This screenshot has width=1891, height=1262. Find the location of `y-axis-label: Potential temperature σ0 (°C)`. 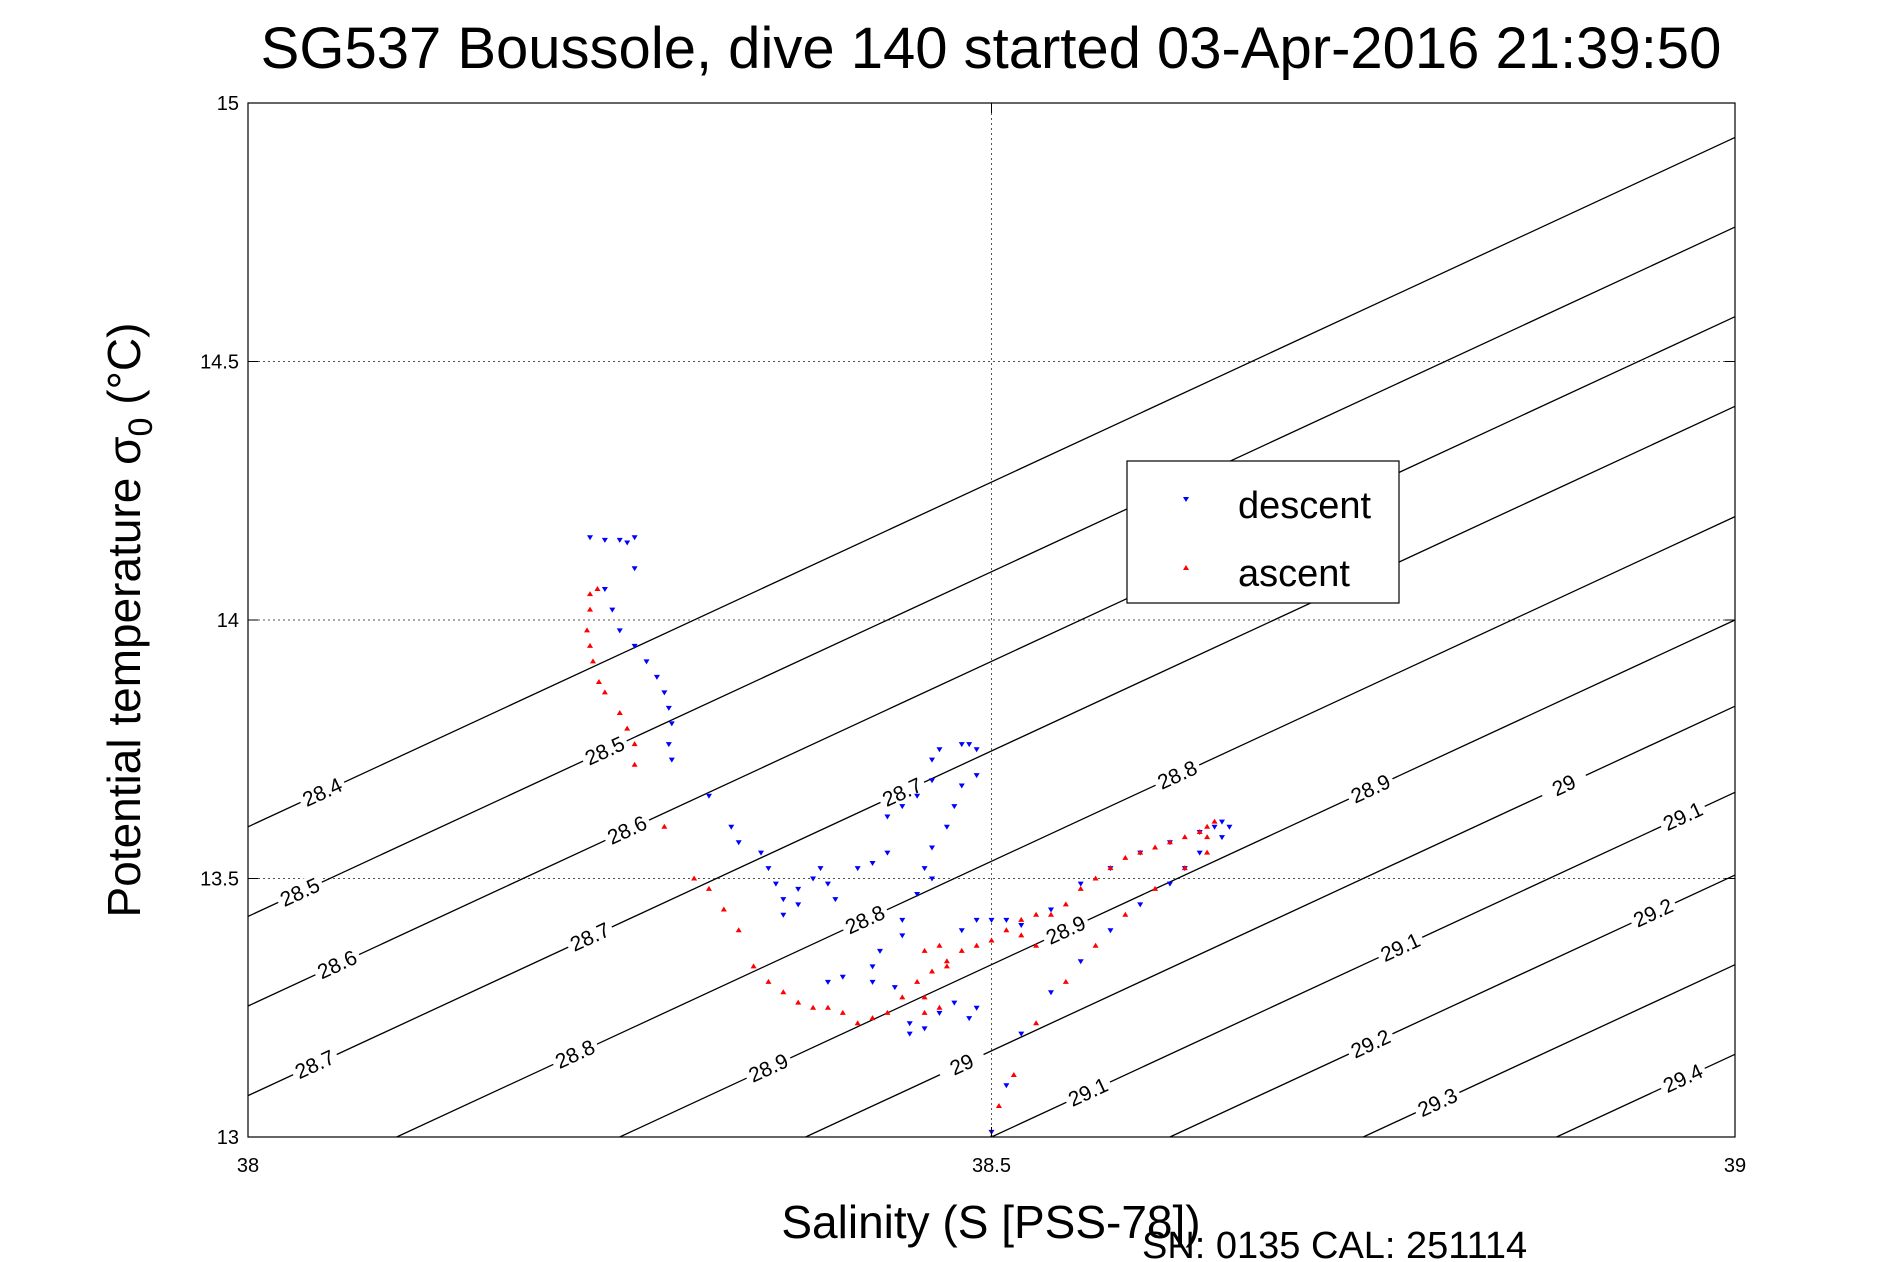

y-axis-label: Potential temperature σ0 (°C) is located at coordinates (129, 620).